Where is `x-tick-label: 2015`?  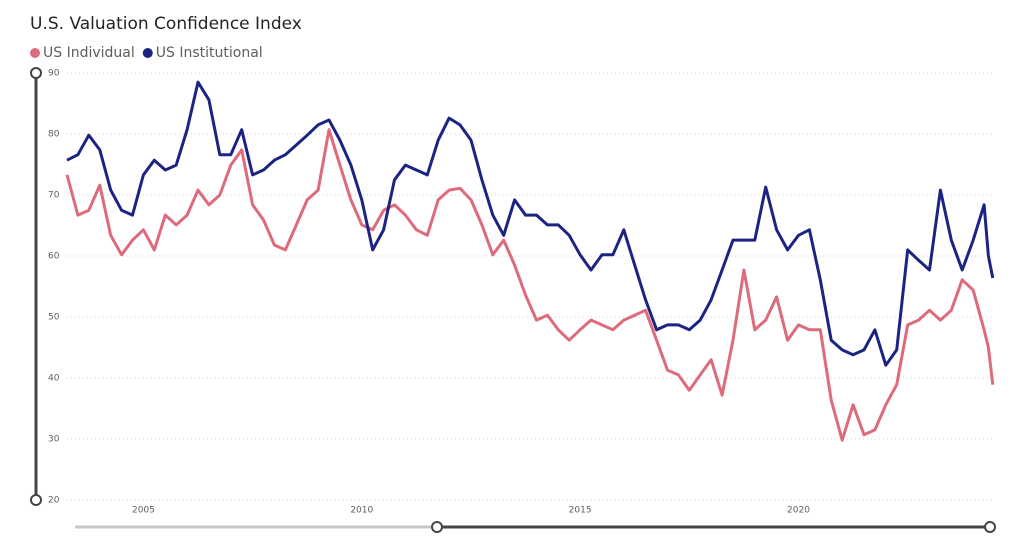
x-tick-label: 2015 is located at coordinates (580, 511).